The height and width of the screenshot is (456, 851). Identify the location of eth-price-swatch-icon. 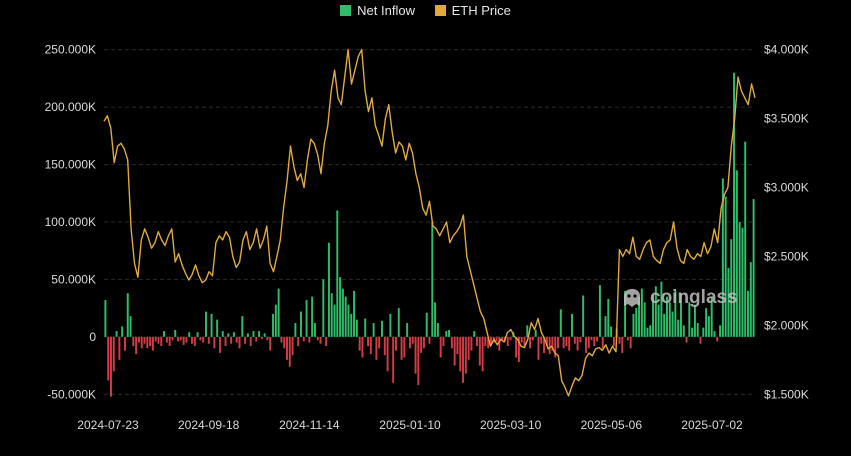
(440, 10).